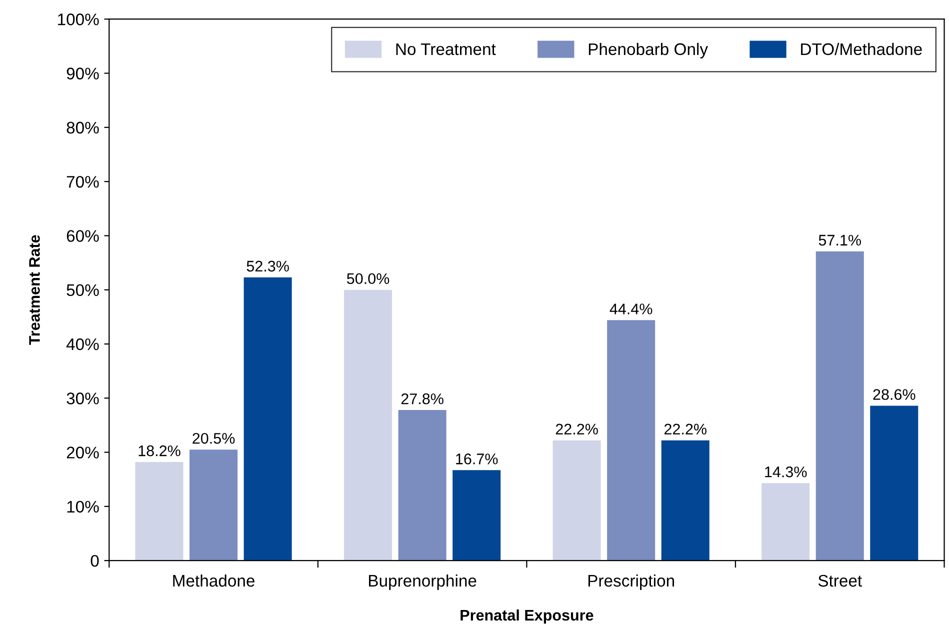  I want to click on data-label: 57.1%, so click(839, 240).